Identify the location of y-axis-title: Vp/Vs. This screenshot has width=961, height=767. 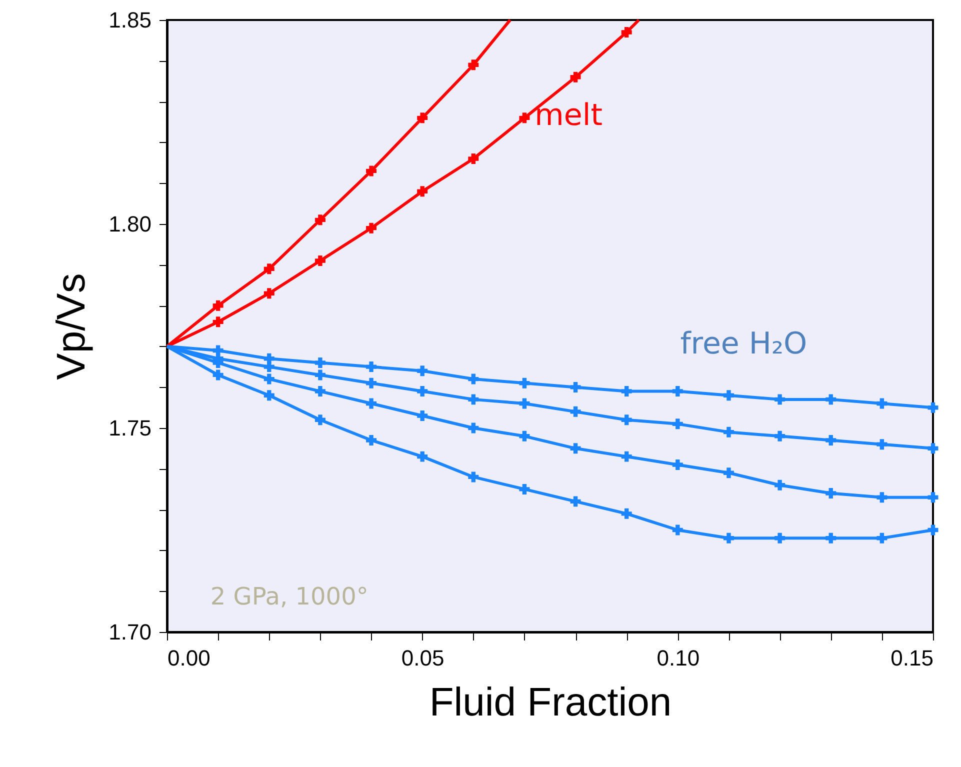
(72, 326).